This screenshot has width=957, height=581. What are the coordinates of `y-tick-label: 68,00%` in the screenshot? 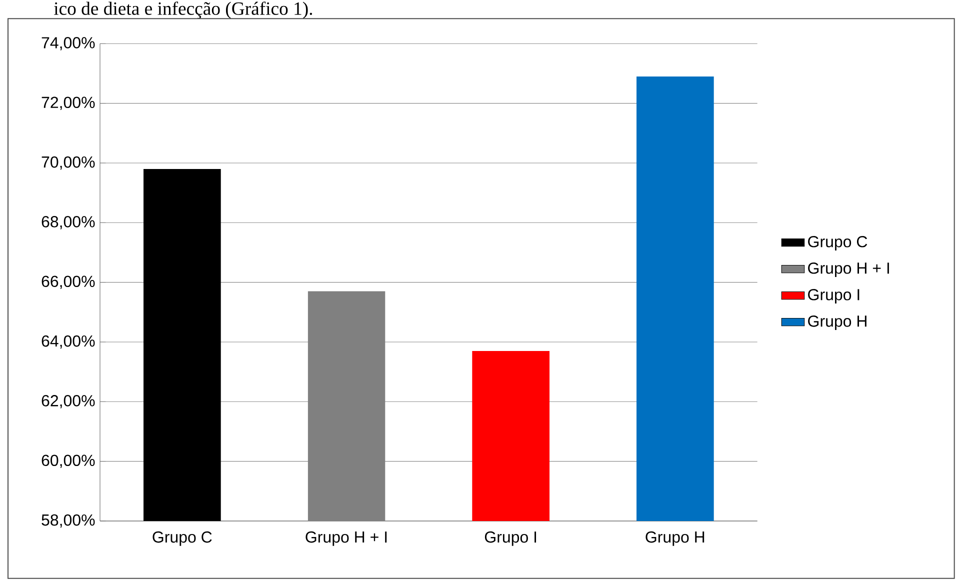 It's located at (68, 223).